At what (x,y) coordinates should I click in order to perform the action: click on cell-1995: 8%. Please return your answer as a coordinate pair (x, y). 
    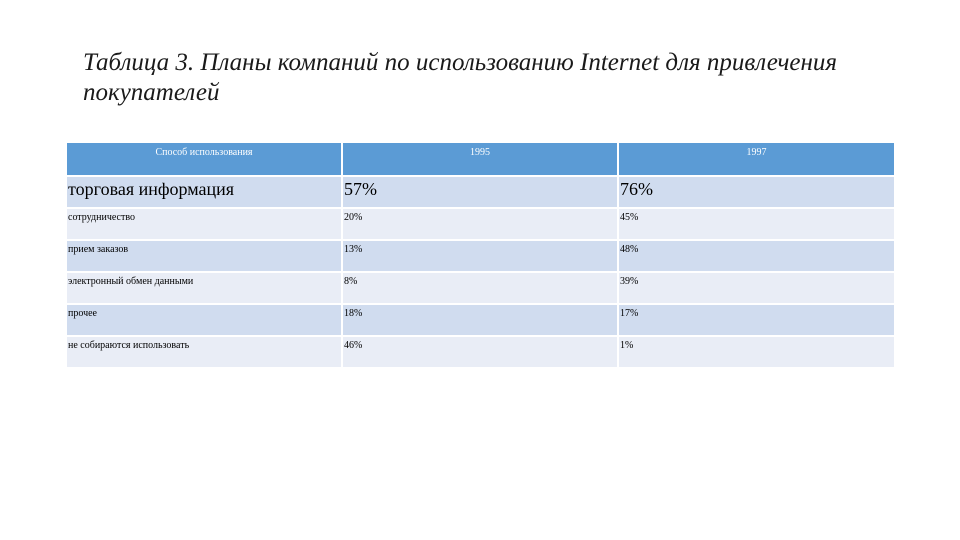
    Looking at the image, I should click on (480, 288).